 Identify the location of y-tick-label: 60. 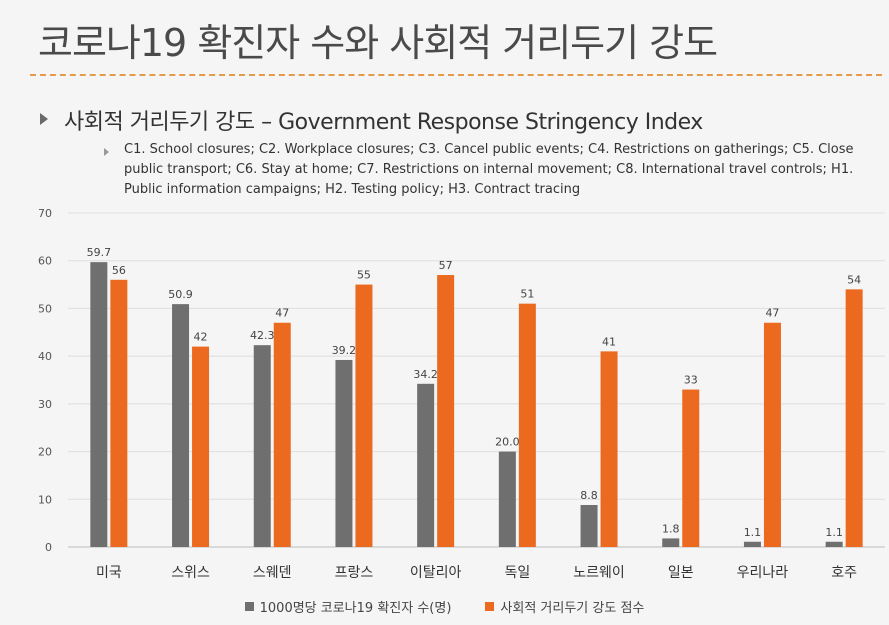
(45, 261).